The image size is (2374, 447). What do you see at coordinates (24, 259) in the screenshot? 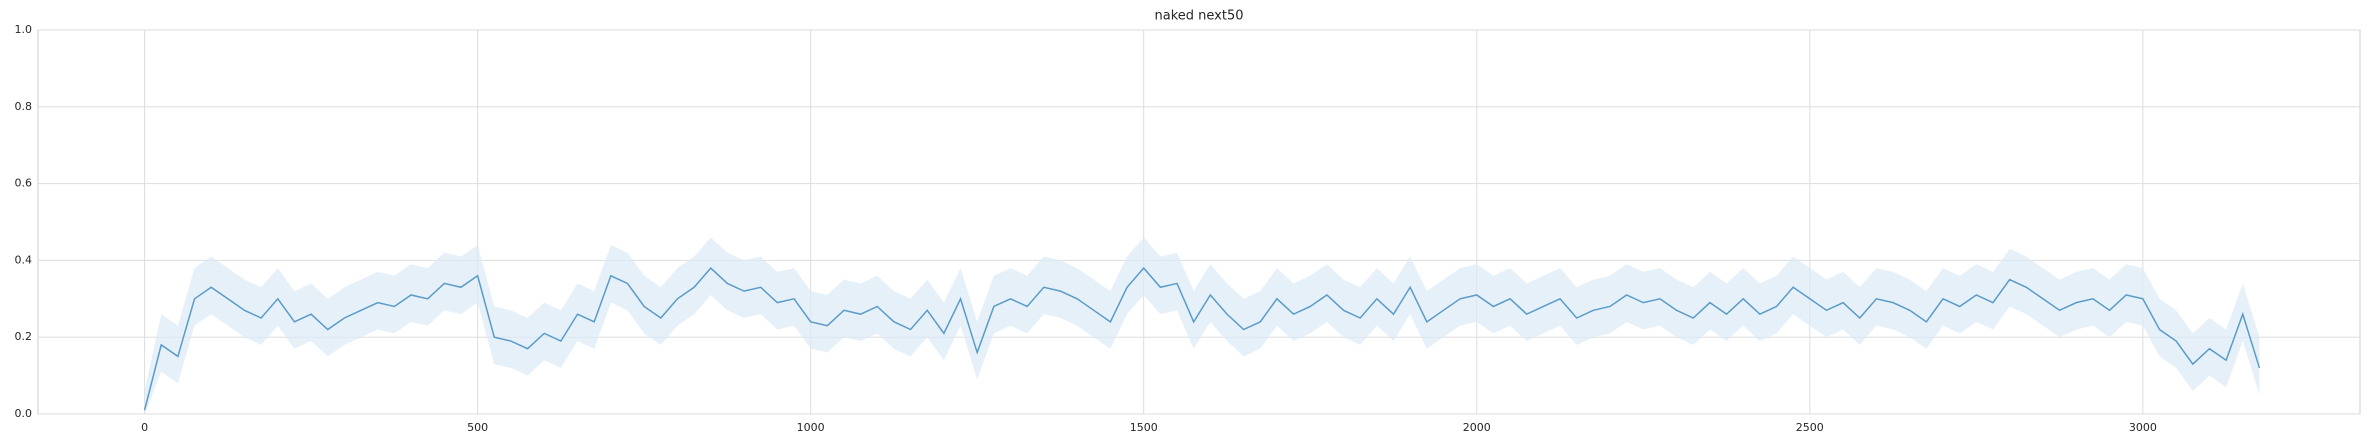
I see `y-tick-label: 0.4` at bounding box center [24, 259].